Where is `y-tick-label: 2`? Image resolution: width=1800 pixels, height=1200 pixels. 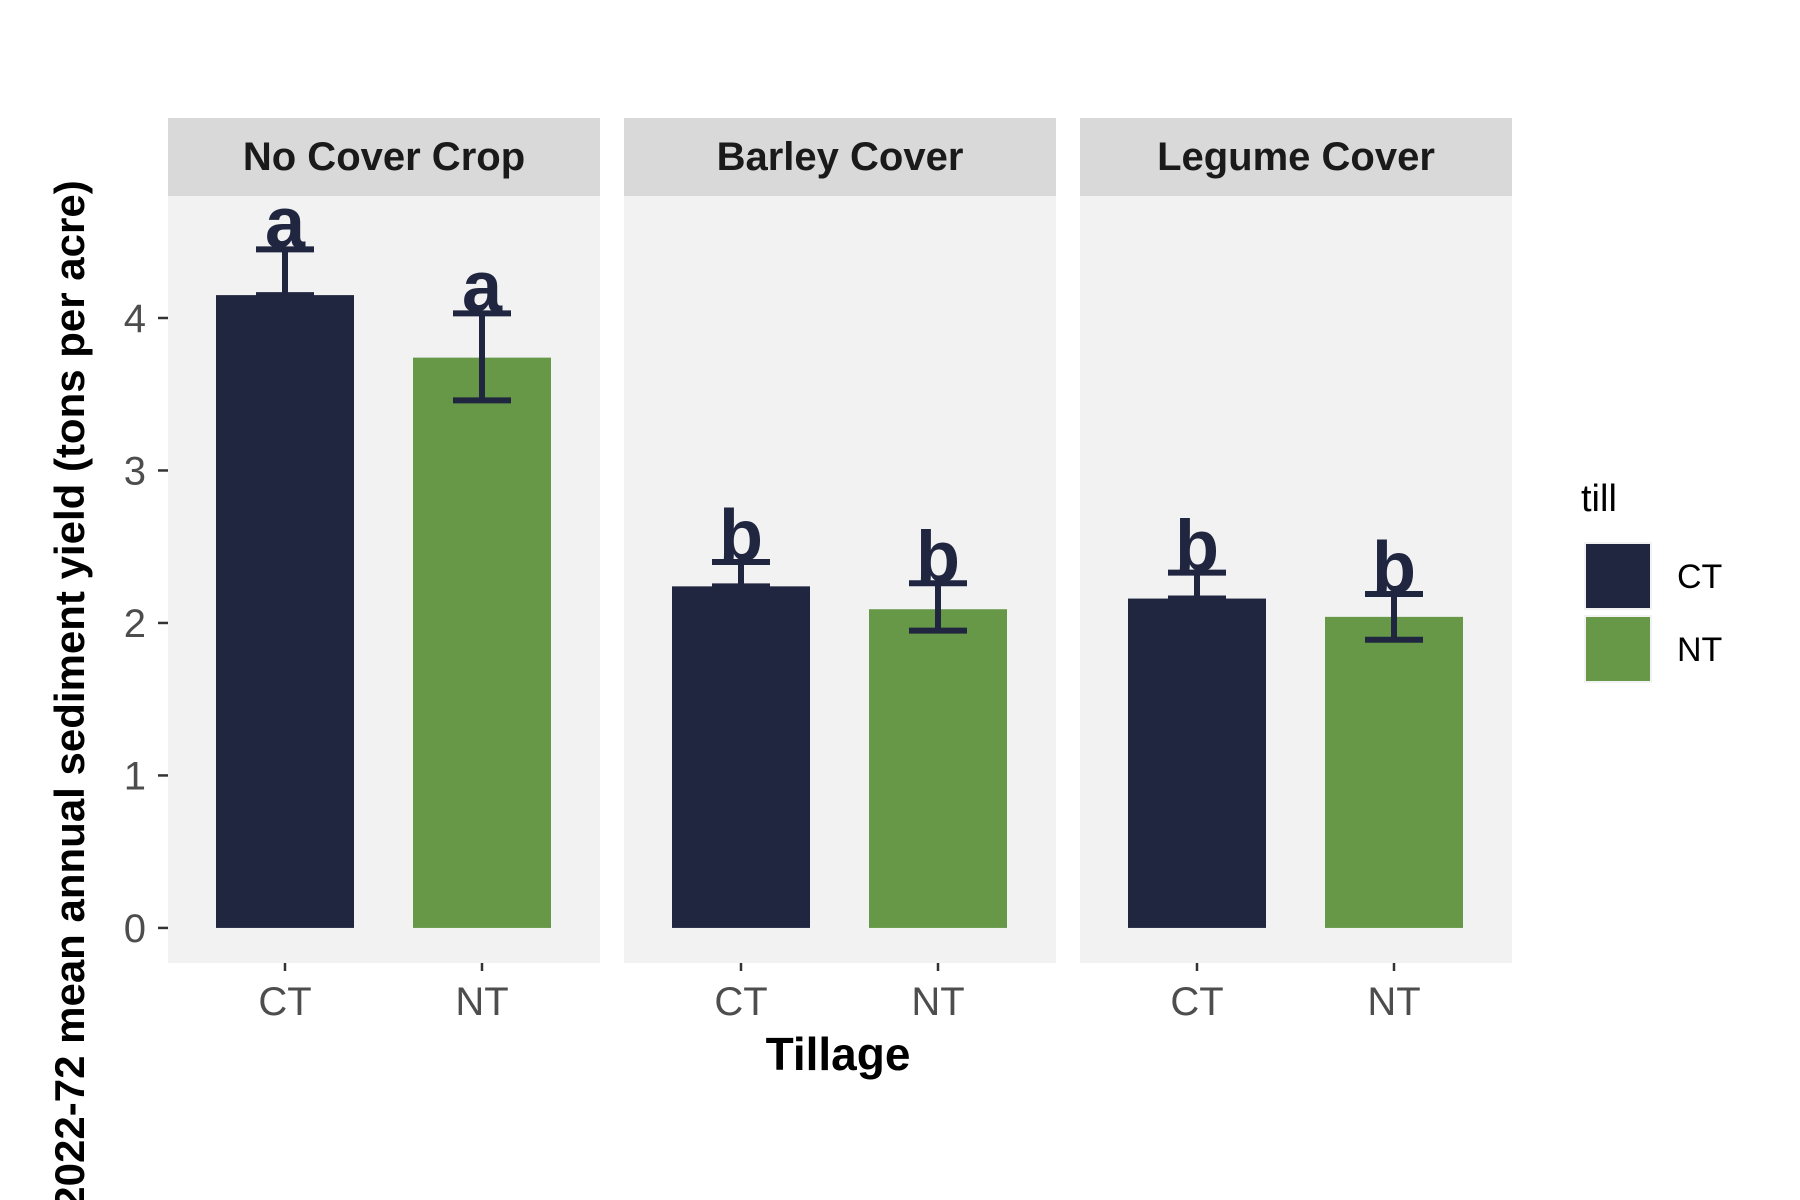 y-tick-label: 2 is located at coordinates (135, 624).